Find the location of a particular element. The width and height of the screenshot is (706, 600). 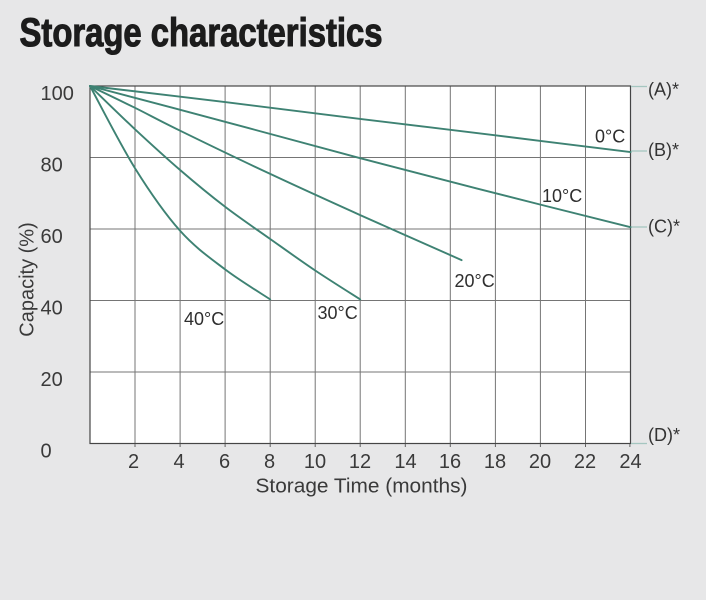

svg-text: 2 is located at coordinates (133, 462).